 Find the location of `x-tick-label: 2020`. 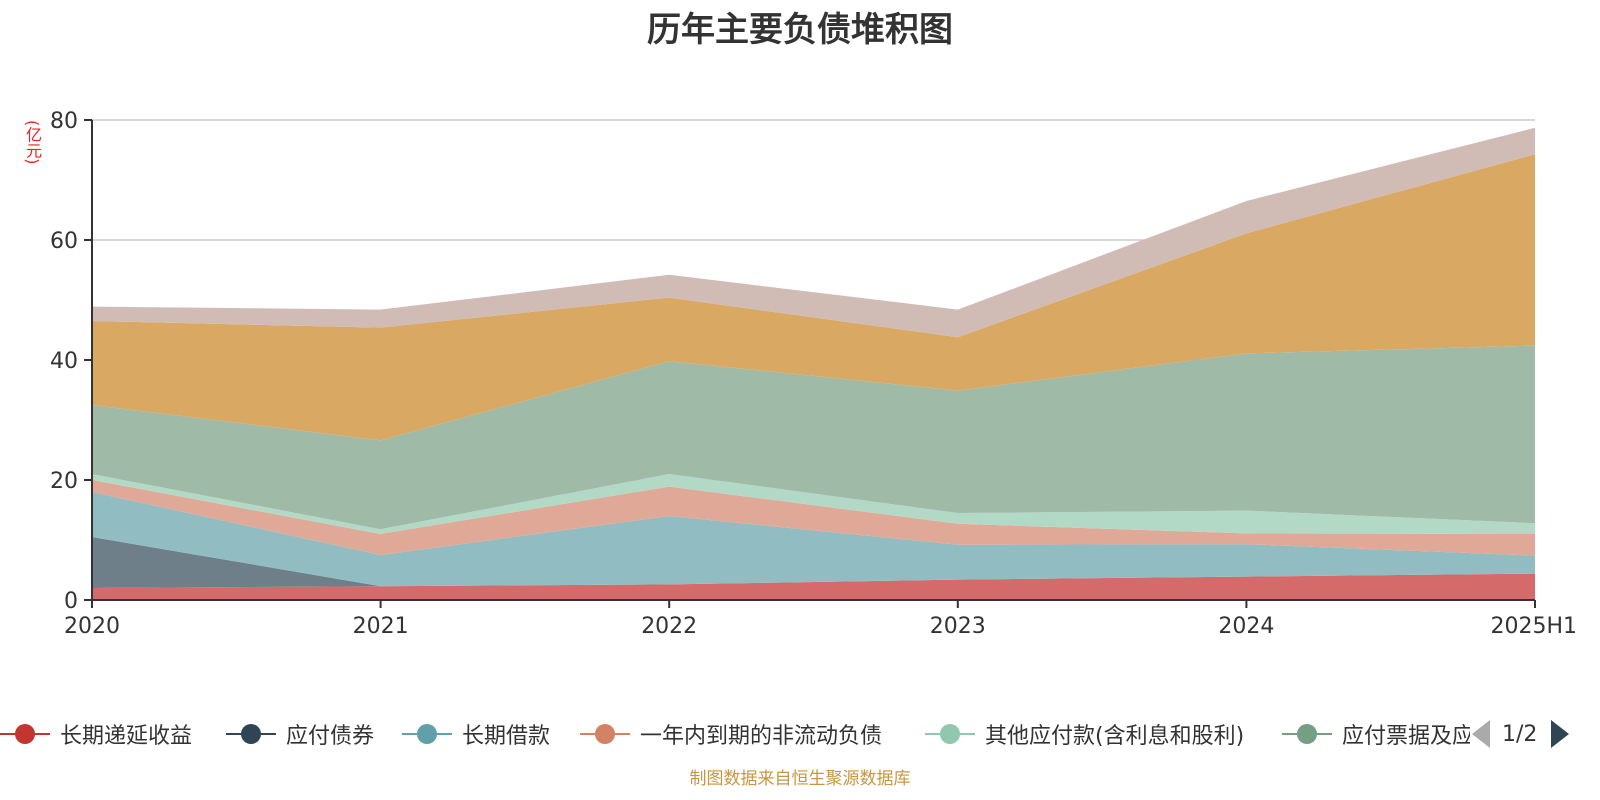

x-tick-label: 2020 is located at coordinates (92, 626).